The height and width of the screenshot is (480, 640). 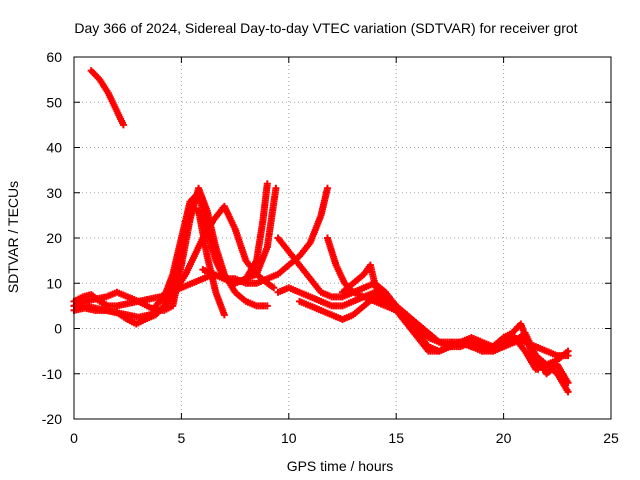 What do you see at coordinates (611, 438) in the screenshot?
I see `x-tick-label: 25` at bounding box center [611, 438].